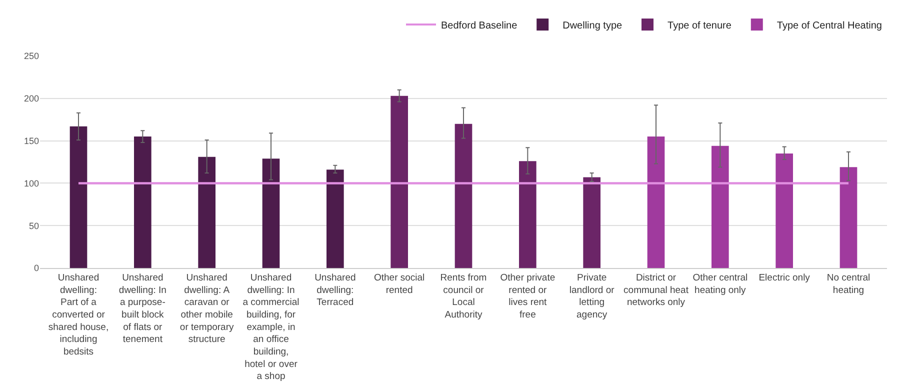 Image resolution: width=907 pixels, height=392 pixels. What do you see at coordinates (479, 26) in the screenshot?
I see `legend-label: Bedford Baseline` at bounding box center [479, 26].